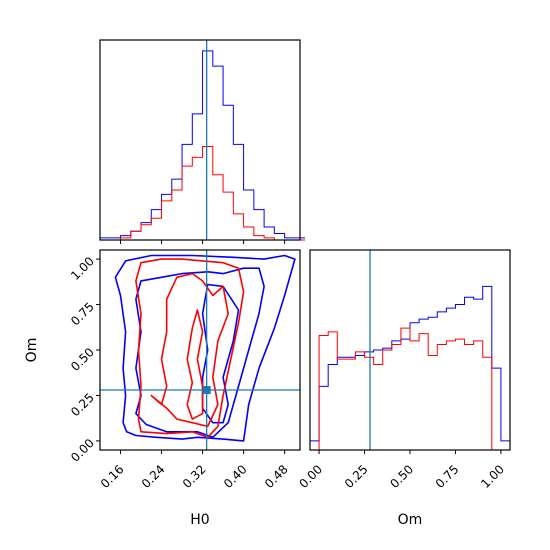 The height and width of the screenshot is (550, 550). What do you see at coordinates (199, 520) in the screenshot?
I see `x-axis-label-h0: H0` at bounding box center [199, 520].